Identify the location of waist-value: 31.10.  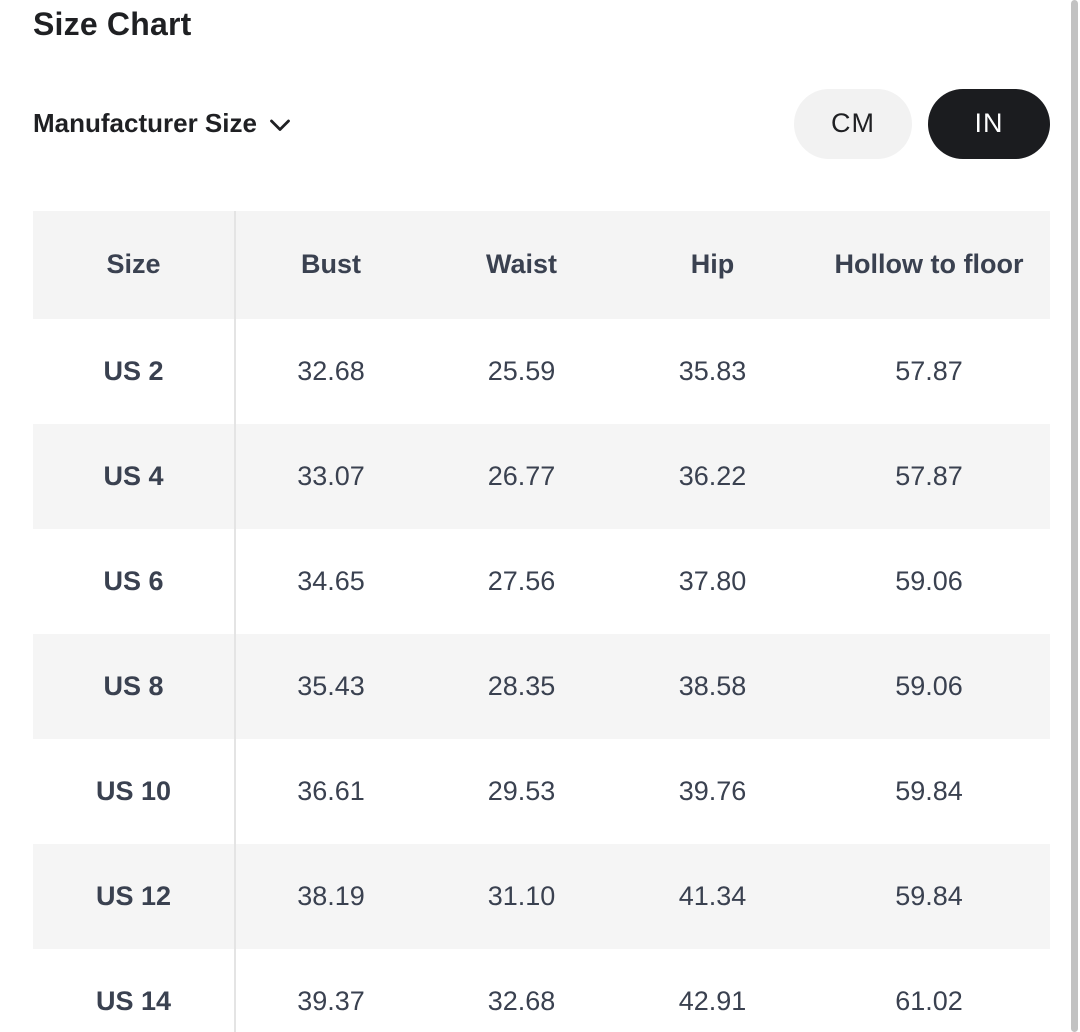
(521, 895).